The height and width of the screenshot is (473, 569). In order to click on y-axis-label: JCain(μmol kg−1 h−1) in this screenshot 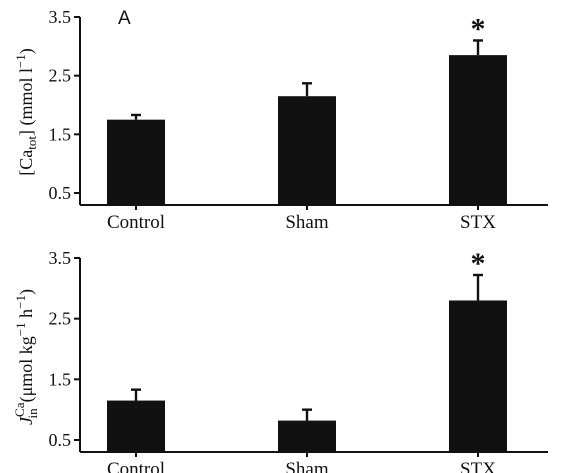, I will do `click(26, 357)`.